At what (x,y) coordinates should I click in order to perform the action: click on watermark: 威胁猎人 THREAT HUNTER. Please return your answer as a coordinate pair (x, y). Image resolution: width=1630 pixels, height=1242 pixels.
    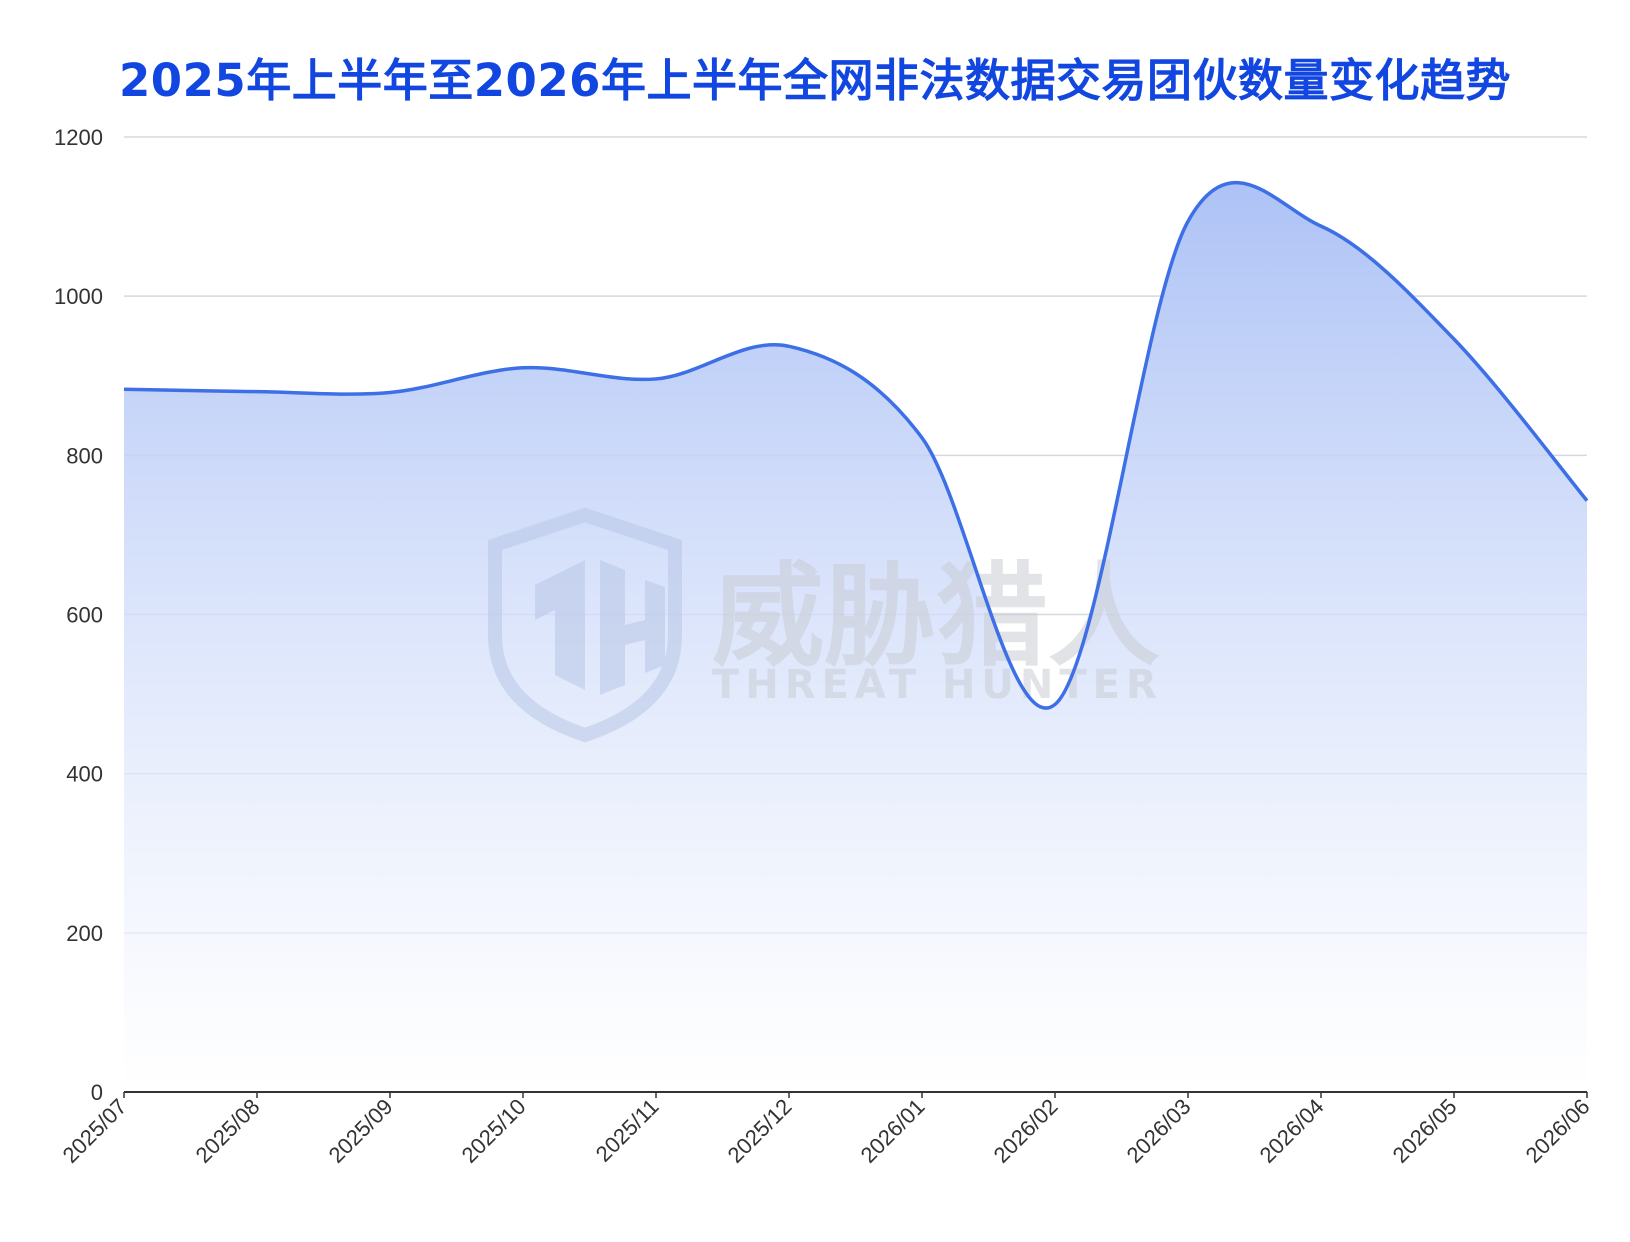
    Looking at the image, I should click on (825, 625).